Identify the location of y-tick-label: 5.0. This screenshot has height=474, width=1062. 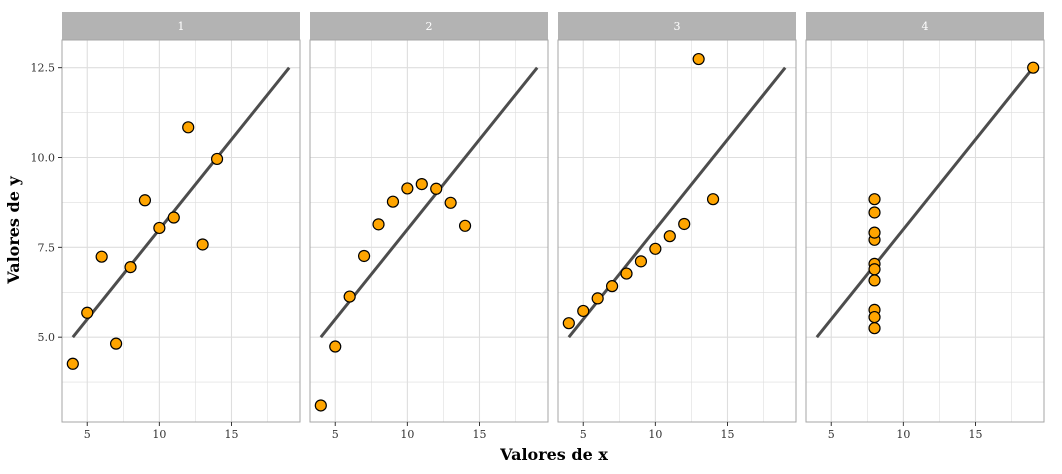
(47, 337).